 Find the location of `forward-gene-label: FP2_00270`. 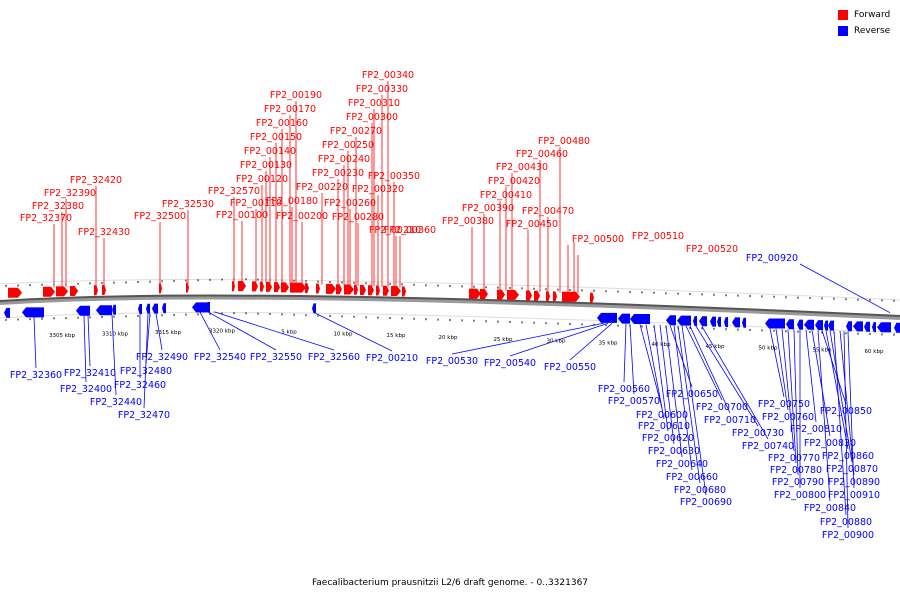

forward-gene-label: FP2_00270 is located at coordinates (356, 131).